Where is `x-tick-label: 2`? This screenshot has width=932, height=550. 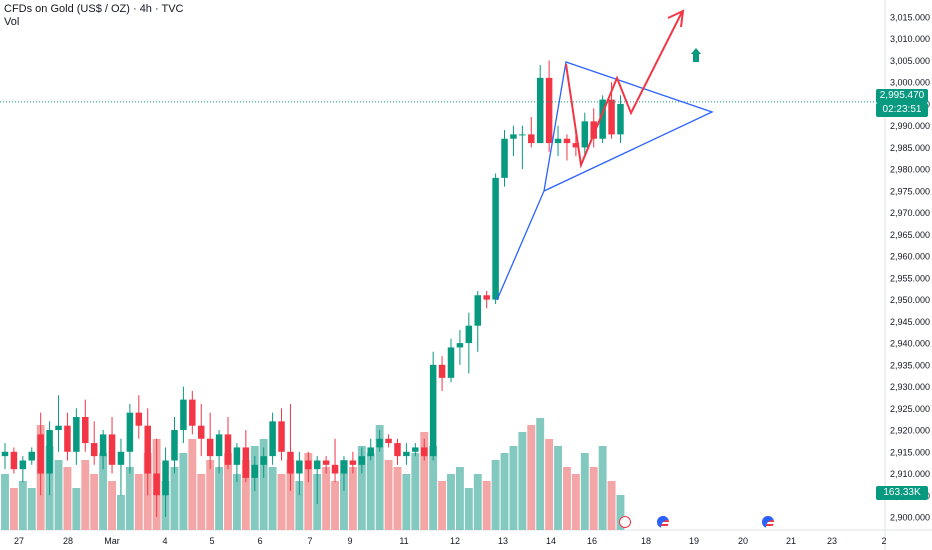 x-tick-label: 2 is located at coordinates (883, 541).